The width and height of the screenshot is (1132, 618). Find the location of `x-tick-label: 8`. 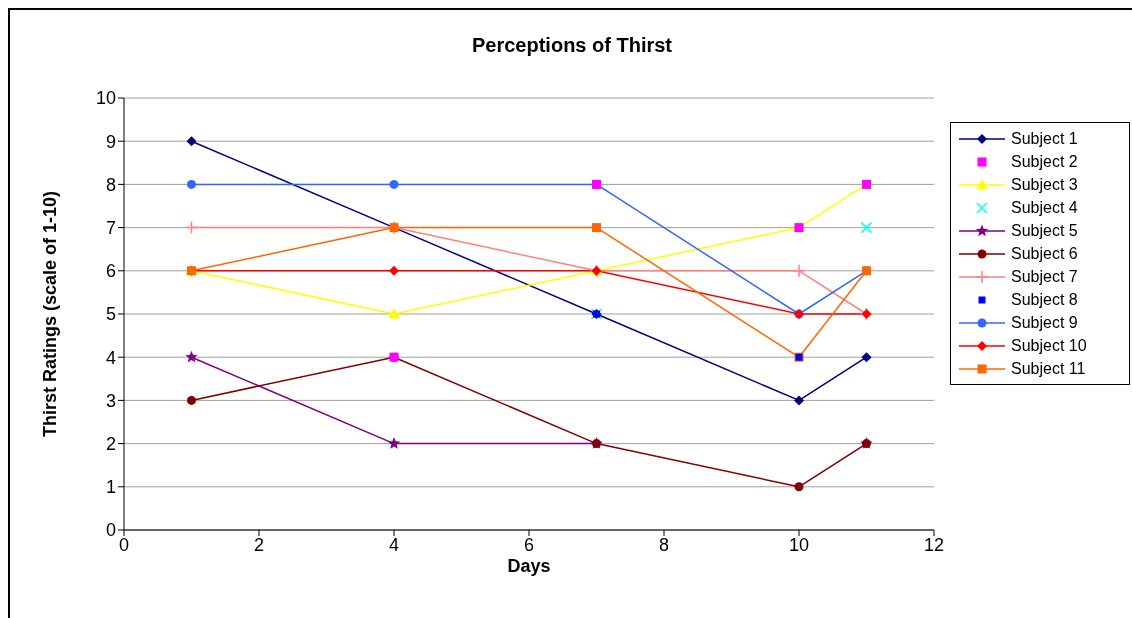

x-tick-label: 8 is located at coordinates (664, 544).